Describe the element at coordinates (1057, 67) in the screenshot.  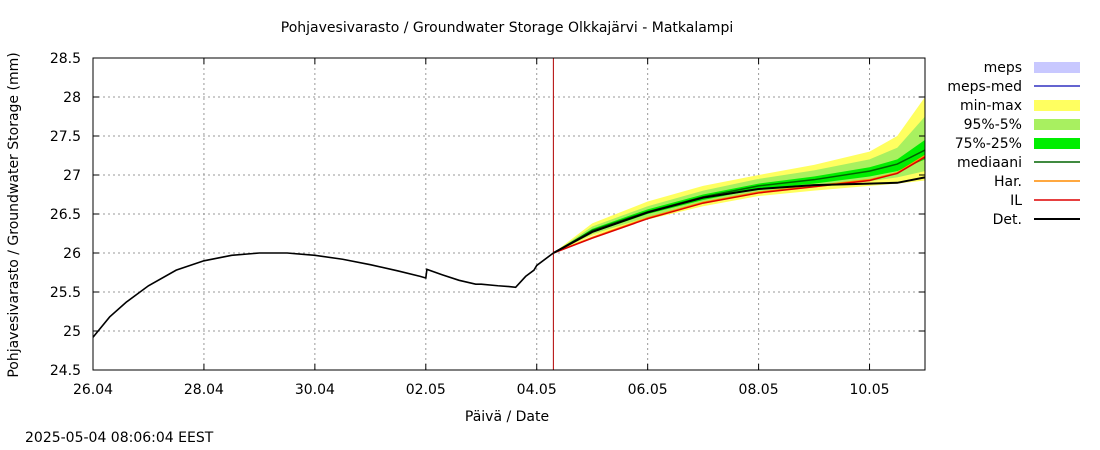
I see `legend-swatch-meps` at that location.